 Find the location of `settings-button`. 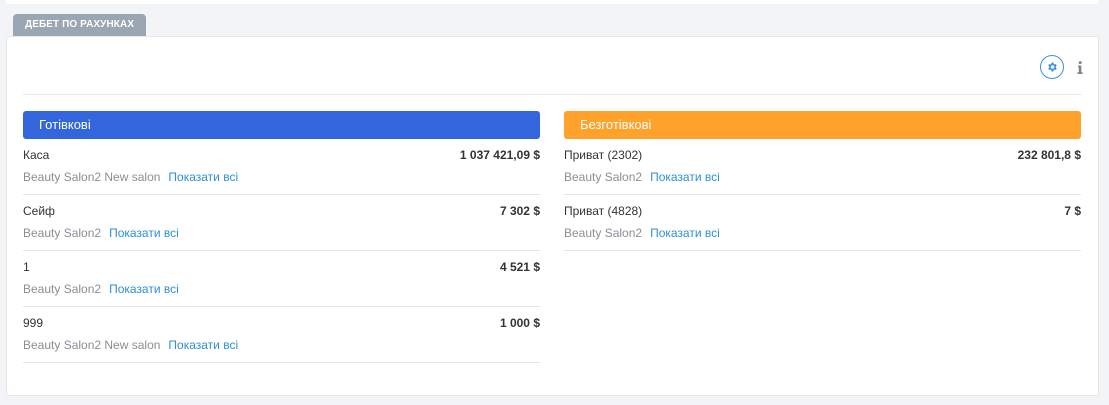

settings-button is located at coordinates (1052, 67).